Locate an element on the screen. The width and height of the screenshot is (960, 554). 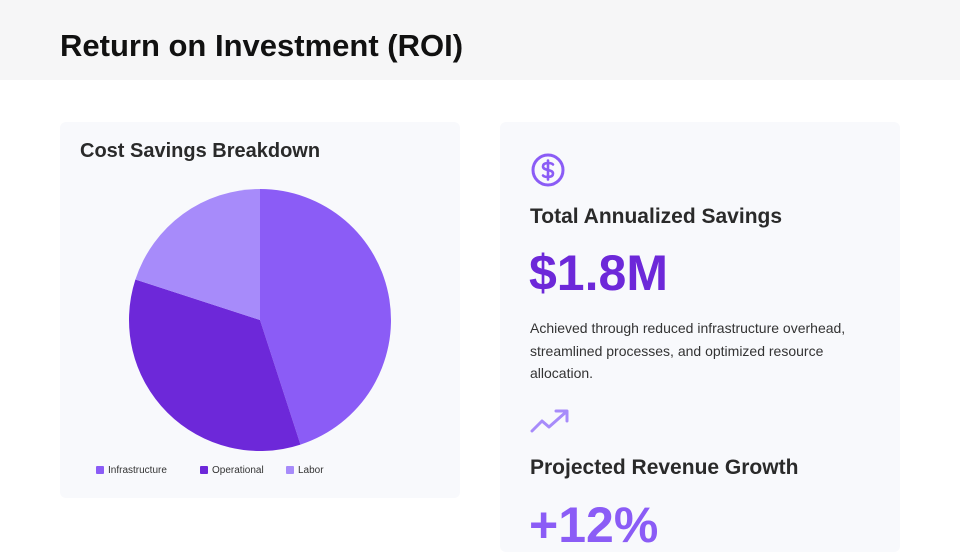
growth-title: Projected Revenue Growth is located at coordinates (664, 467).